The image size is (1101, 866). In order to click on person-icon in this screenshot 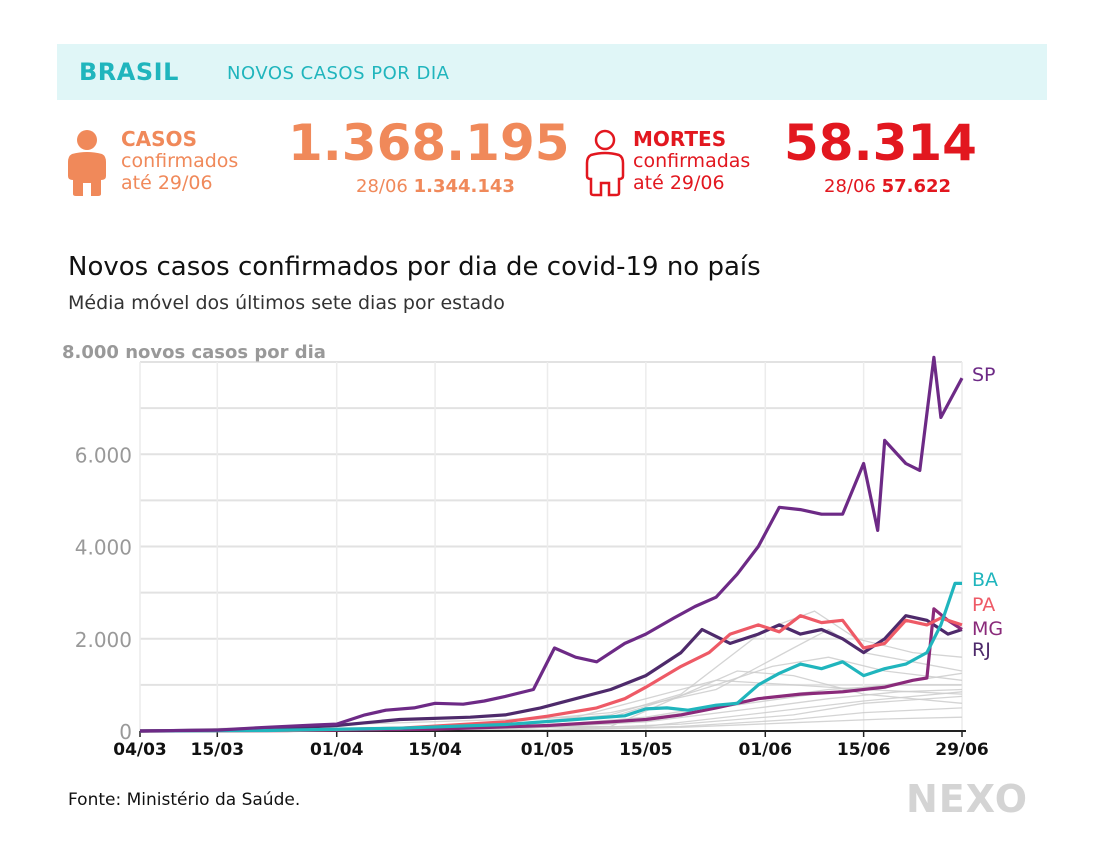, I will do `click(87, 163)`.